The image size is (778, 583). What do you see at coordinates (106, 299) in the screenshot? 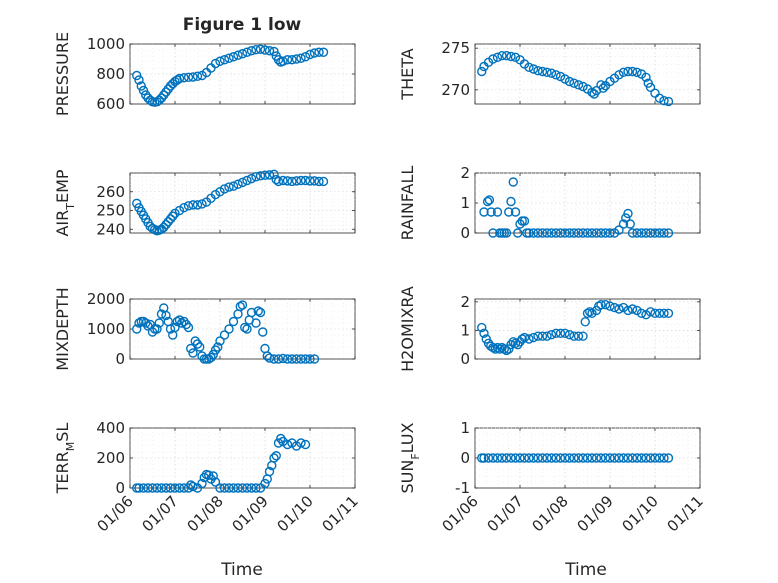
I see `y-tick-label: 2000` at bounding box center [106, 299].